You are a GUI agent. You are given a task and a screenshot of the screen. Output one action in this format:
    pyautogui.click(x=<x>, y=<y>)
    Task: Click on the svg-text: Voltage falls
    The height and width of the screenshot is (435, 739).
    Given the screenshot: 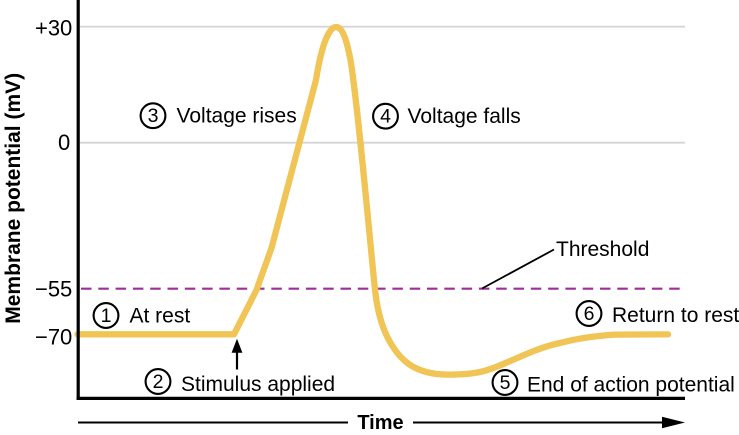 What is the action you would take?
    pyautogui.click(x=464, y=116)
    